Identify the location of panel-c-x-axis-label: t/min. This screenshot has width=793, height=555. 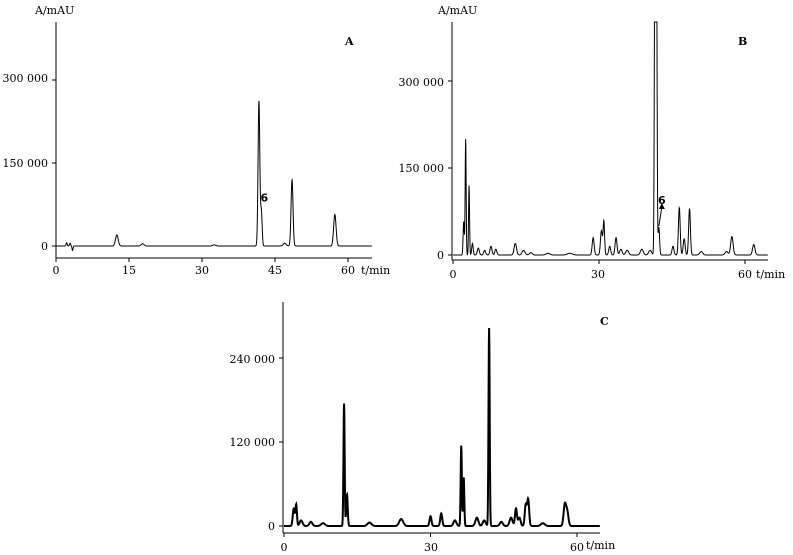
(600, 545).